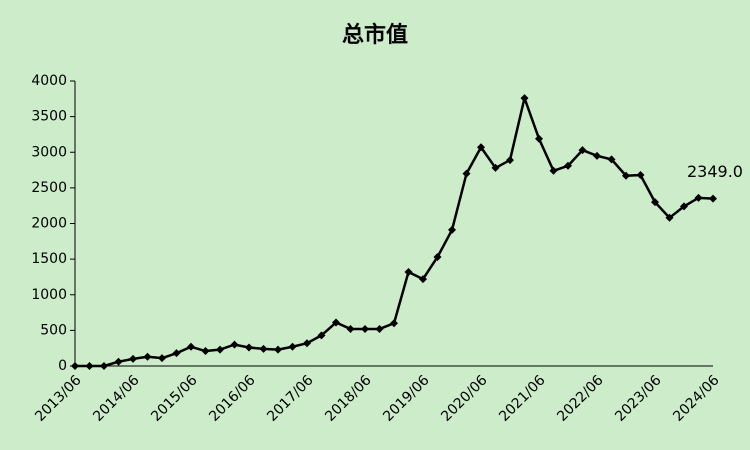 Image resolution: width=750 pixels, height=450 pixels. Describe the element at coordinates (290, 398) in the screenshot. I see `x-tick-label: 2017/06` at that location.